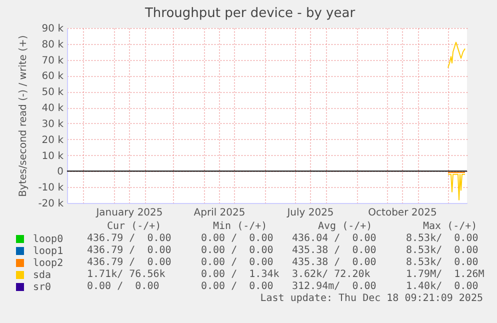  Describe the element at coordinates (42, 275) in the screenshot. I see `legend-label: sda` at that location.